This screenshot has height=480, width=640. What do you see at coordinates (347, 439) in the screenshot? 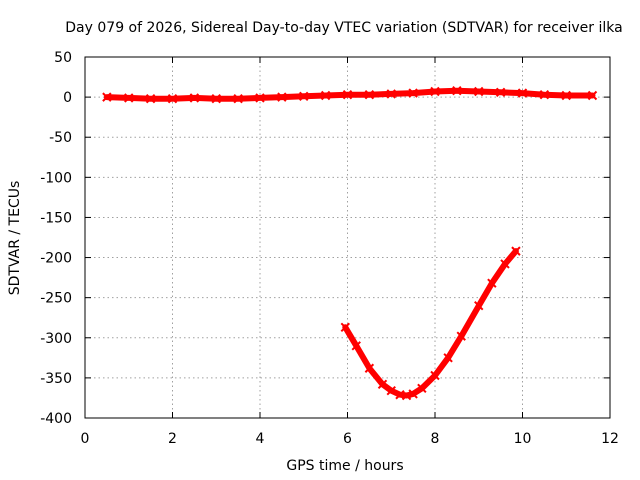
I see `x-tick-label: 6` at bounding box center [347, 439].